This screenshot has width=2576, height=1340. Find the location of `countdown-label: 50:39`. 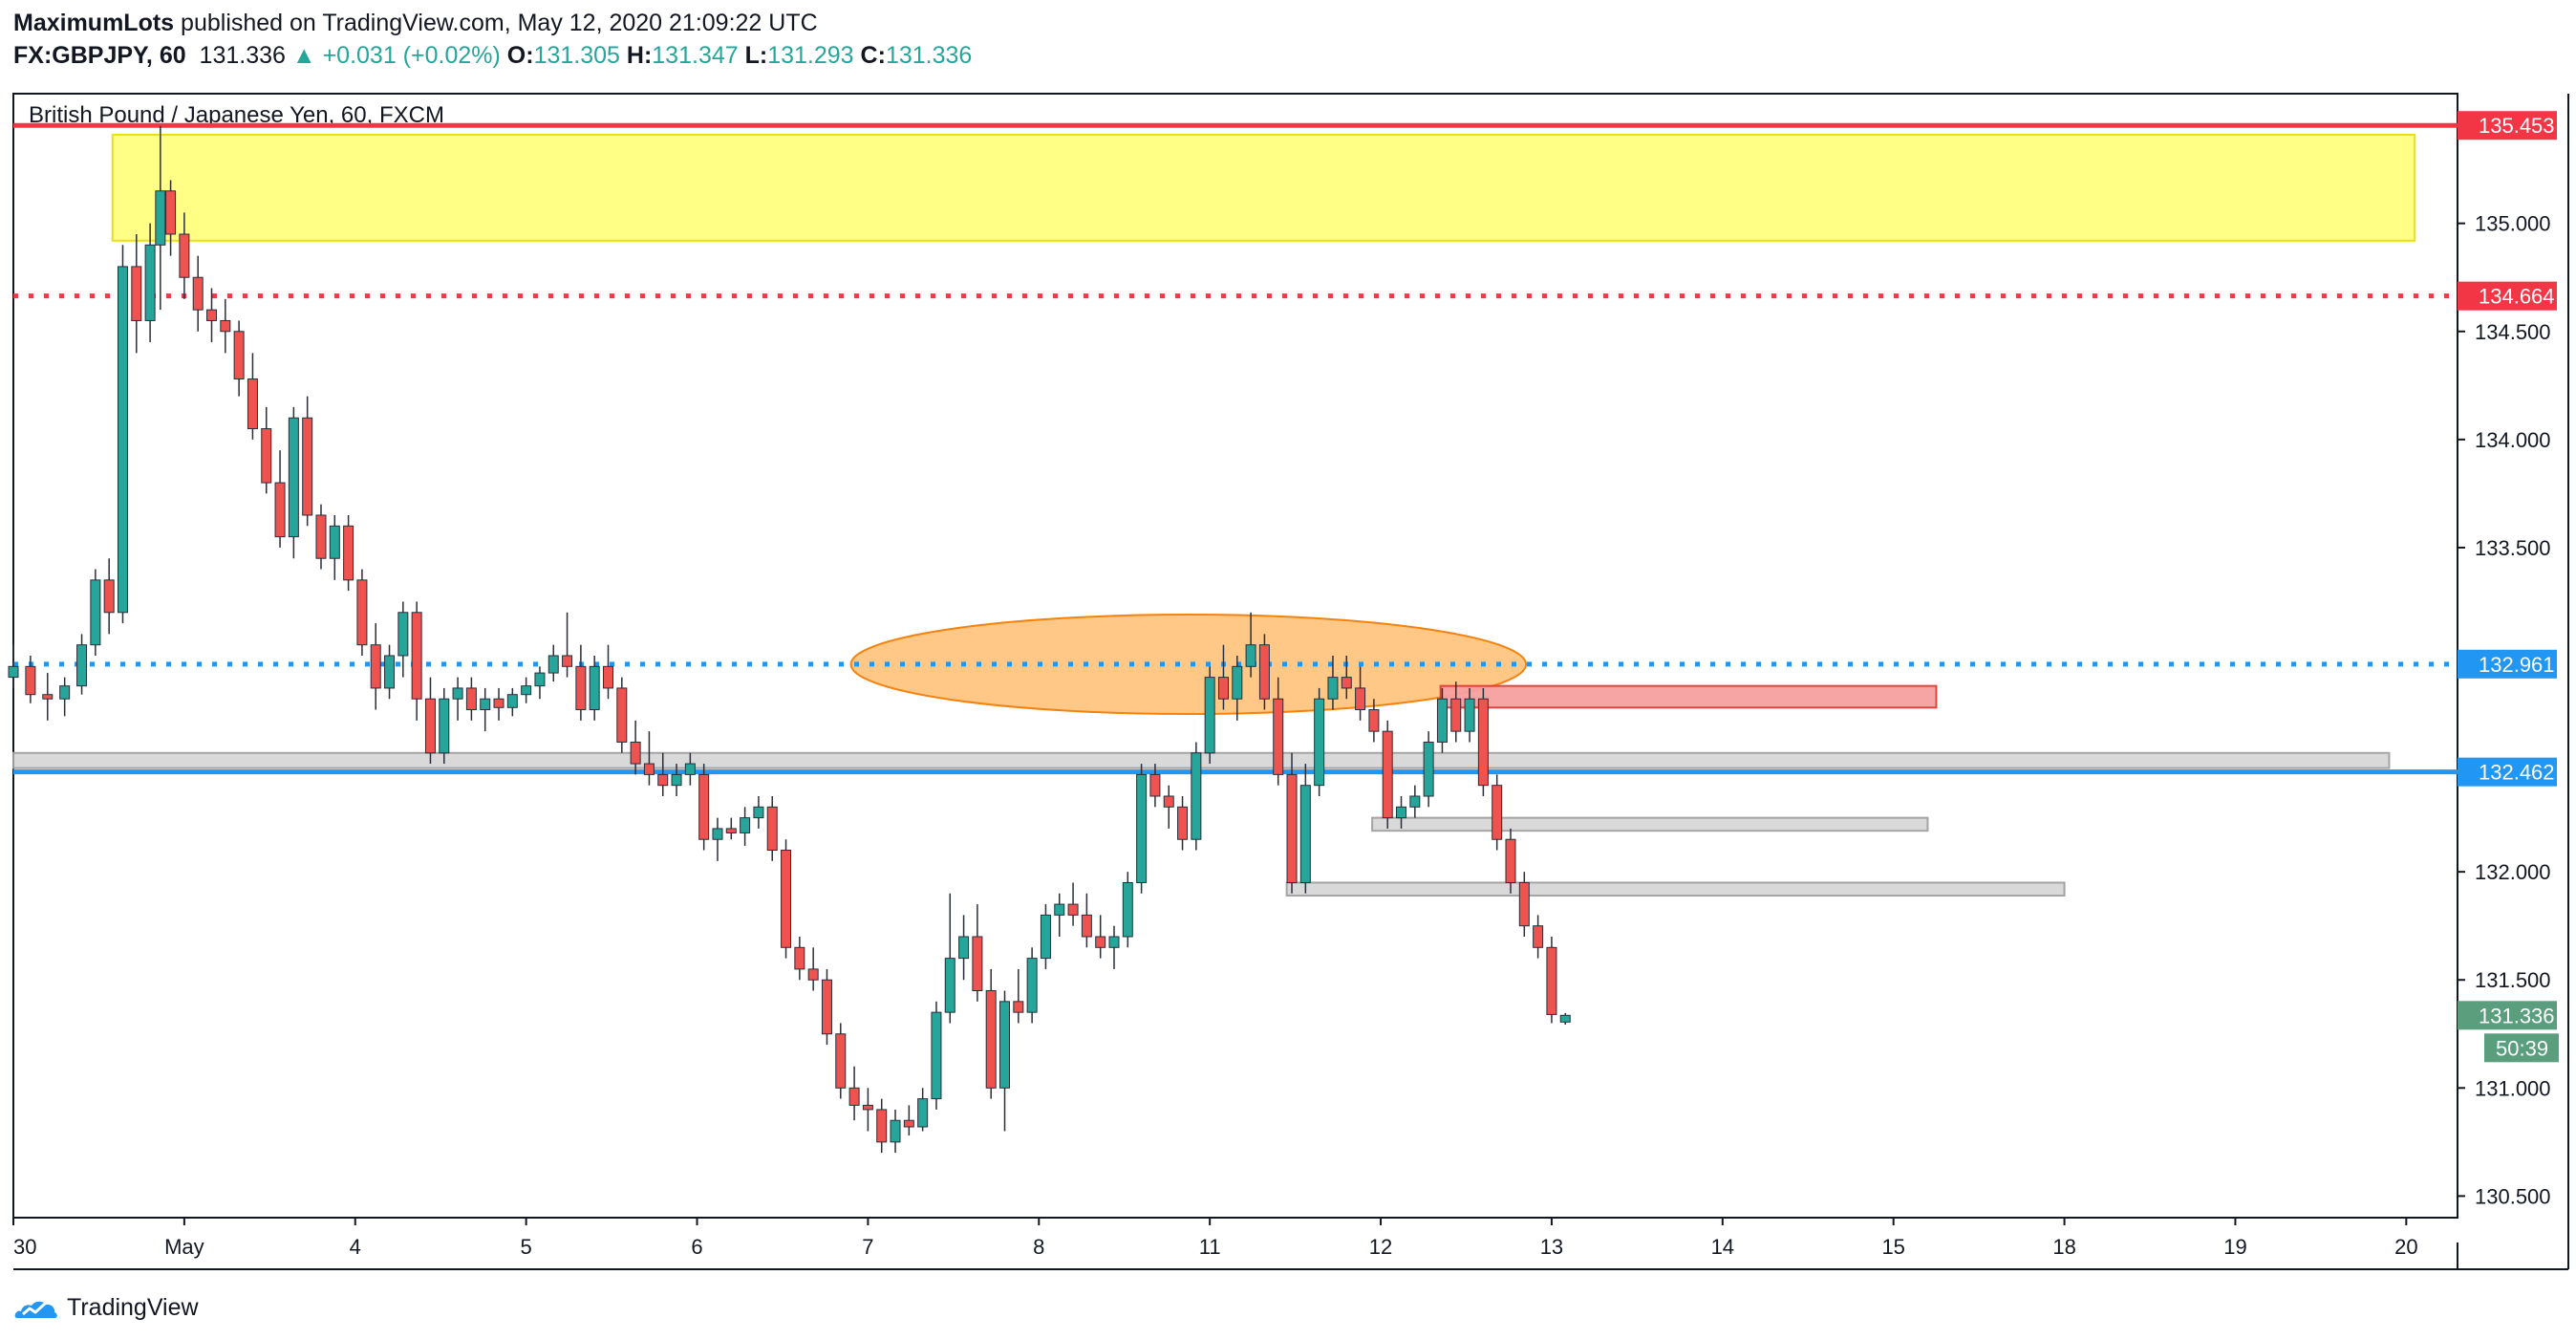

countdown-label: 50:39 is located at coordinates (2522, 1048).